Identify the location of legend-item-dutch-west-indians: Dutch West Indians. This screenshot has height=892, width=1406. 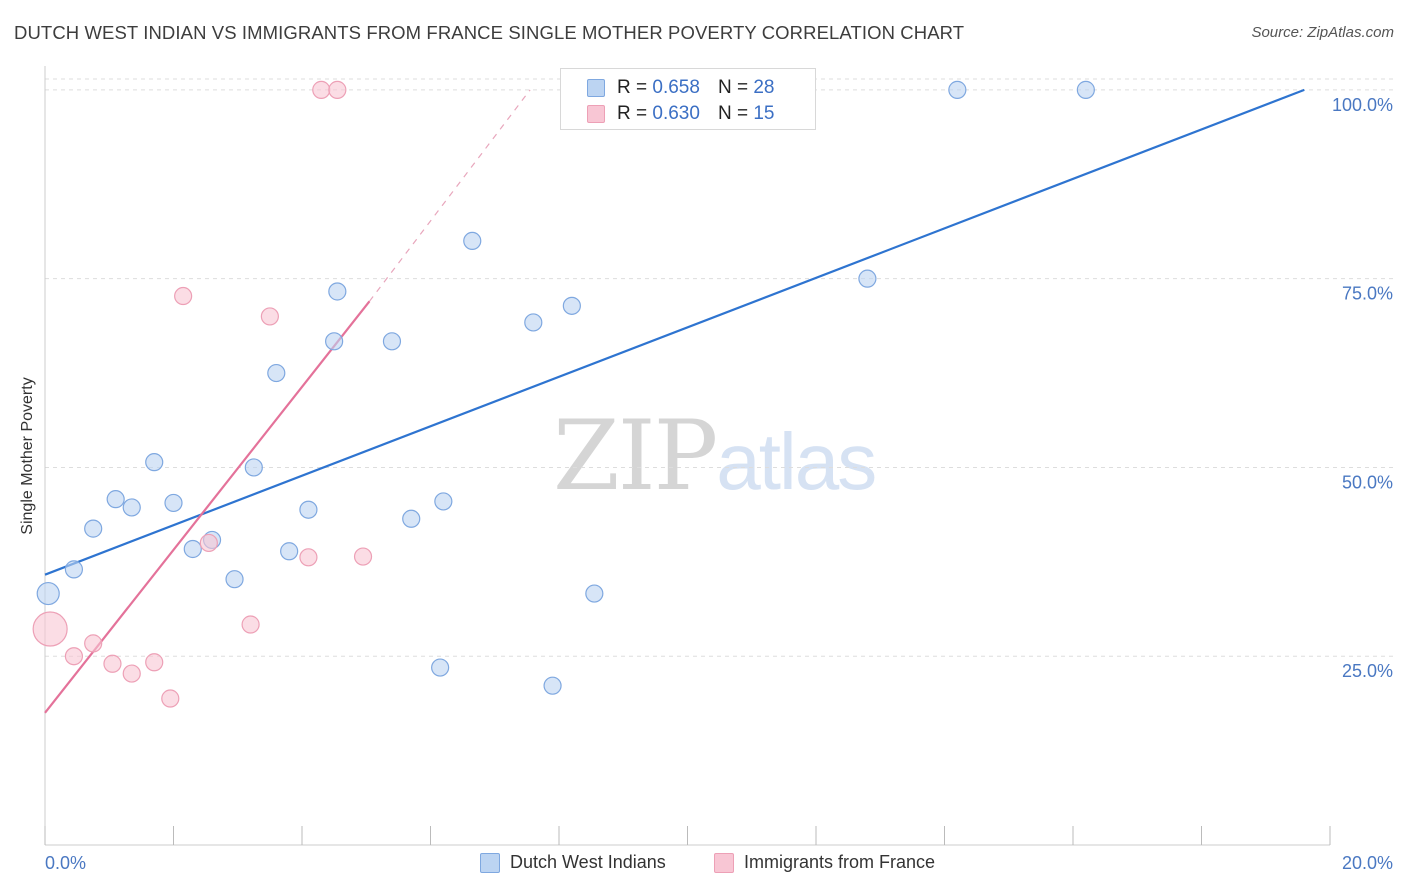
(573, 862).